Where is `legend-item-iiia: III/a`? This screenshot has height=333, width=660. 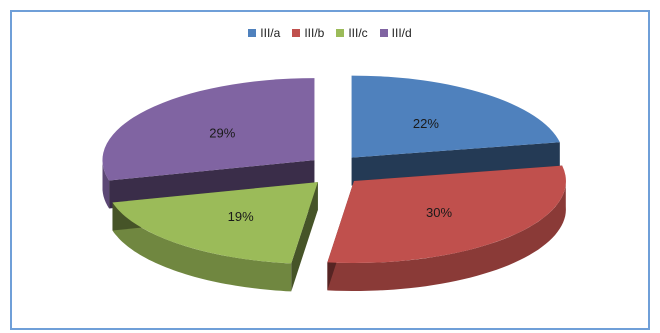
legend-item-iiia: III/a is located at coordinates (264, 33).